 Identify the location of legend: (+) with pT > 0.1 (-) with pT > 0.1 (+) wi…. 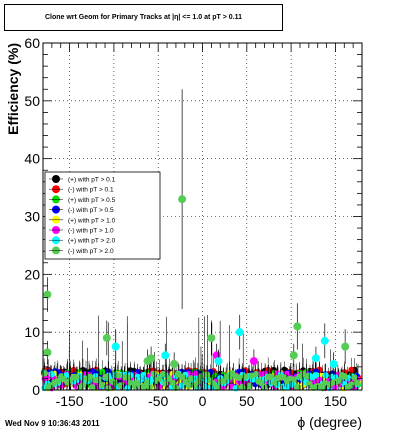
(102, 215).